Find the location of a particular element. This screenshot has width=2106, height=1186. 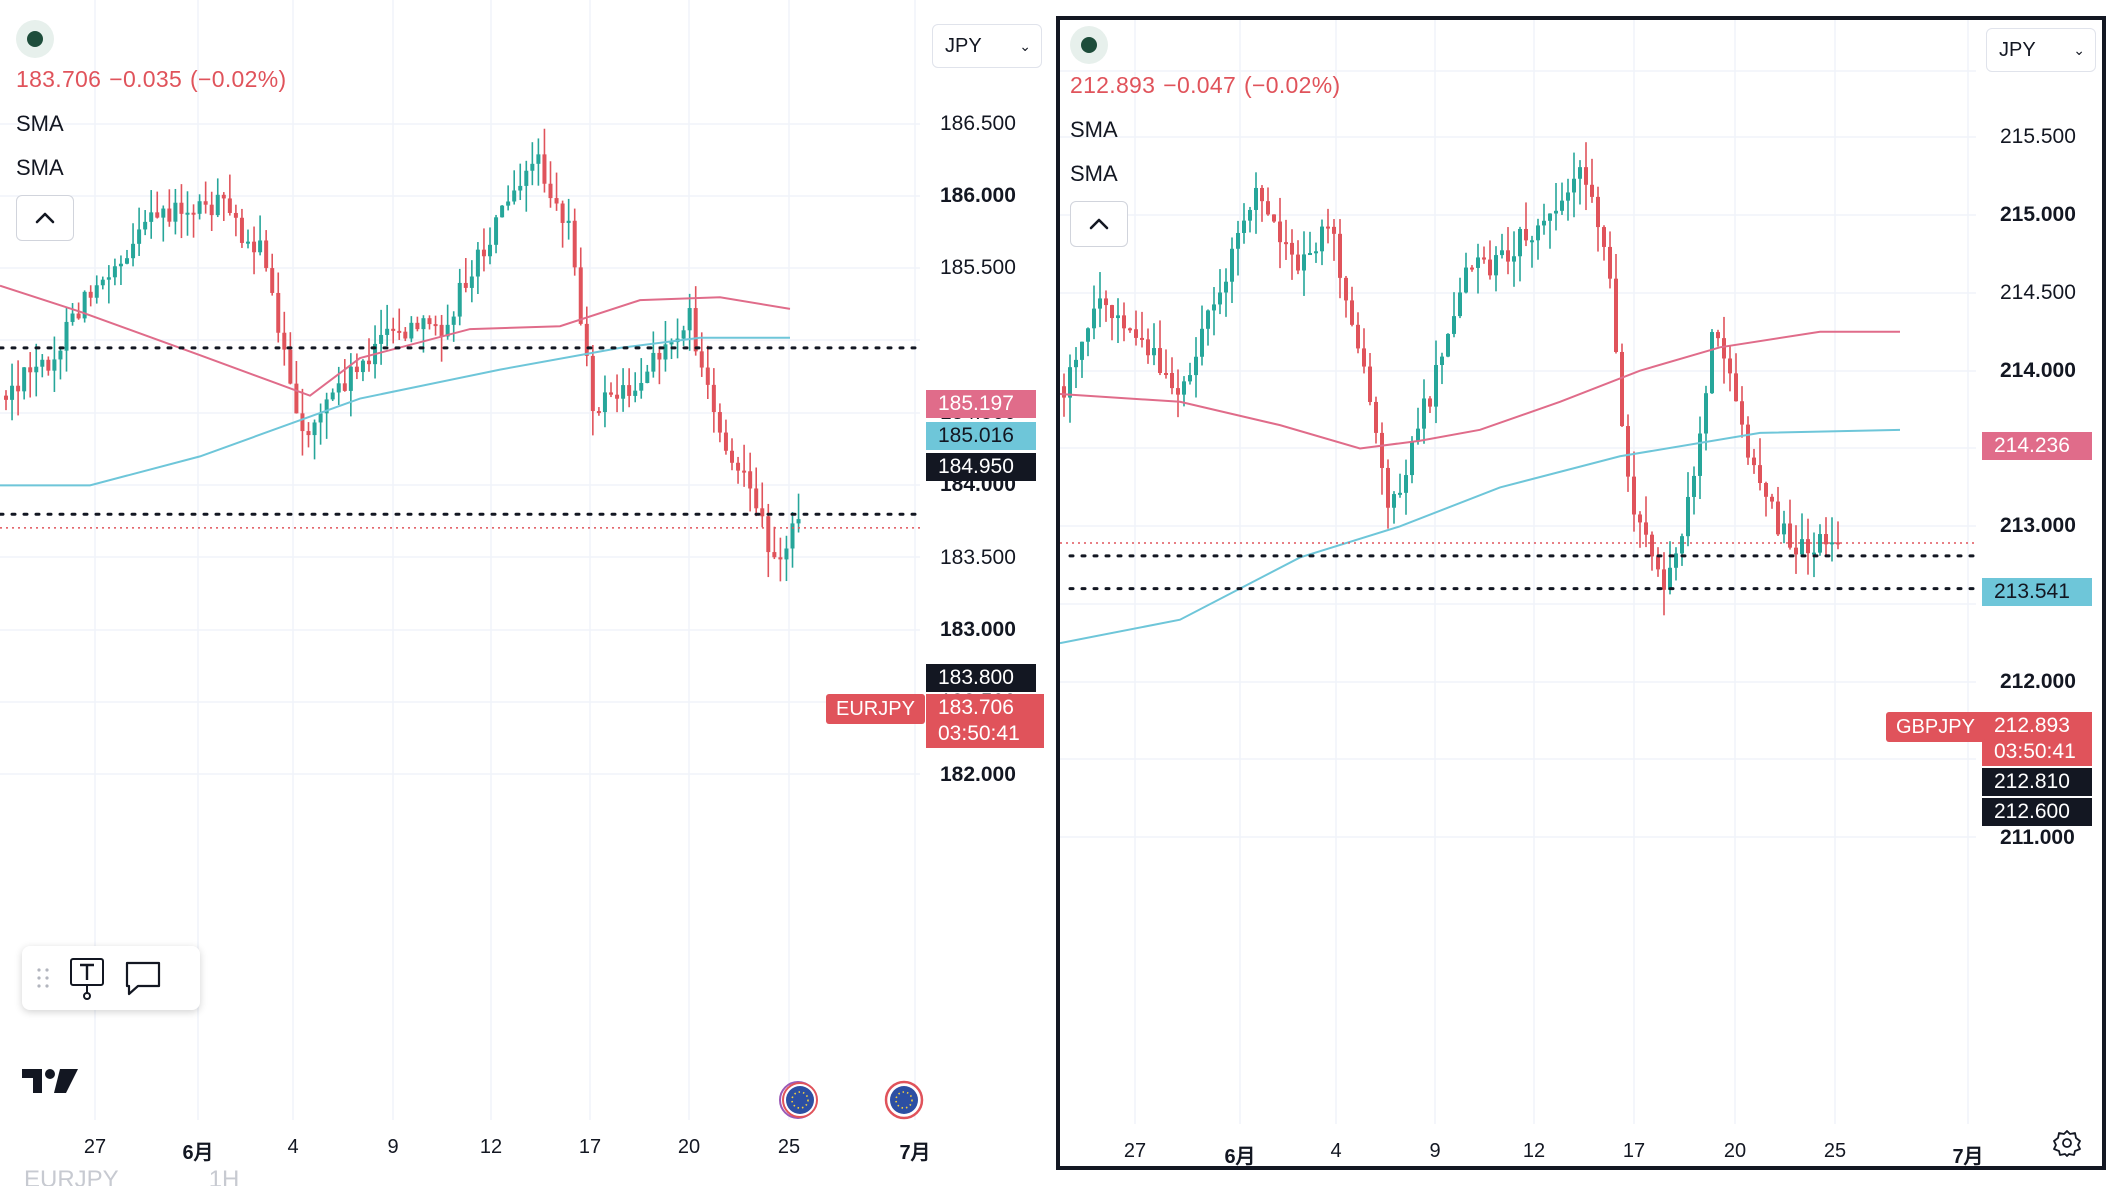

footer-symbol: EURJPY 1H is located at coordinates (131, 1176).